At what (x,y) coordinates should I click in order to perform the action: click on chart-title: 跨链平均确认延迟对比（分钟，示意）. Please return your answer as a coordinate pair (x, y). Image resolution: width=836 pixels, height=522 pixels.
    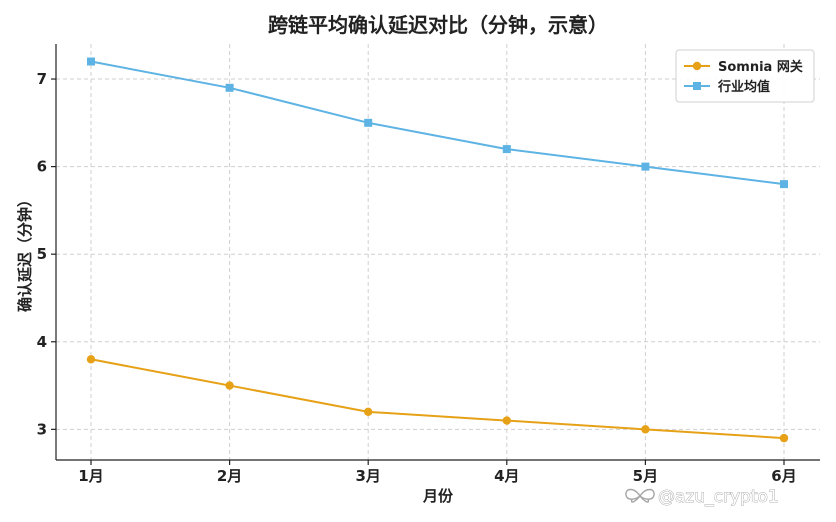
    Looking at the image, I should click on (438, 25).